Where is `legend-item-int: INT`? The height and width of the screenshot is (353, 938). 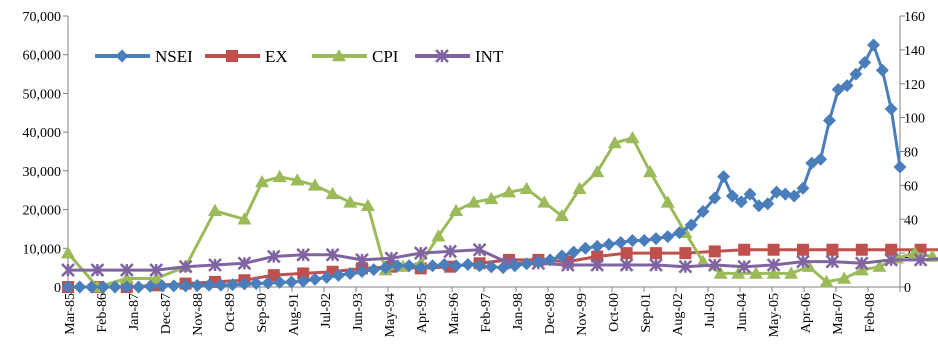
legend-item-int: INT is located at coordinates (459, 56).